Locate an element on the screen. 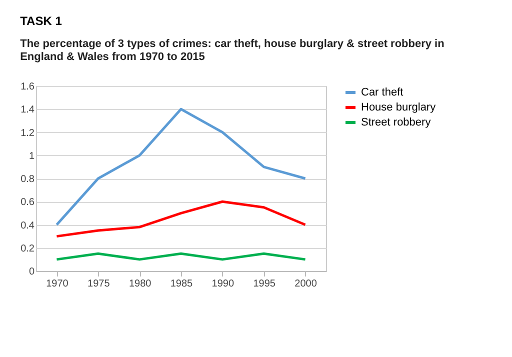  x-tick-label: 1995 is located at coordinates (264, 284).